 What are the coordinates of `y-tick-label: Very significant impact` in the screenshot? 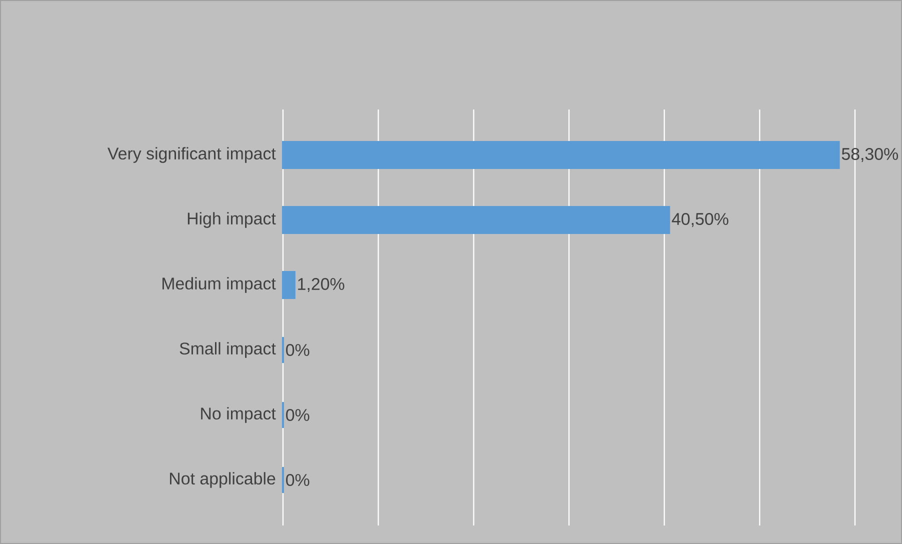 It's located at (192, 155).